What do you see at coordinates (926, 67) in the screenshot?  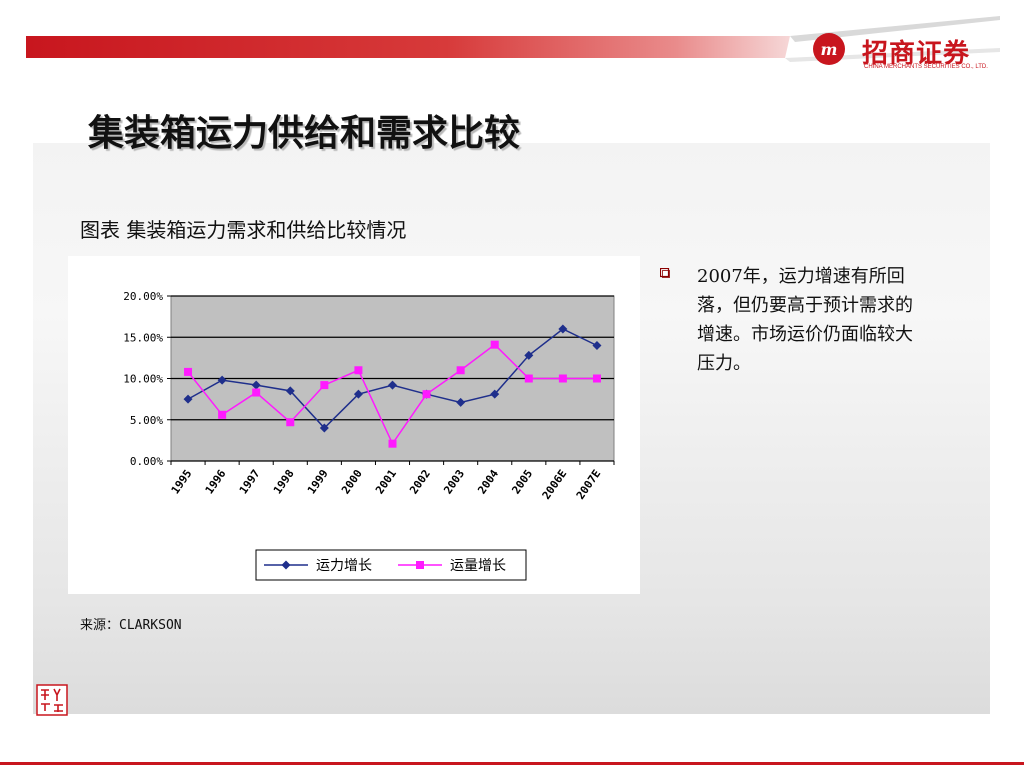 I see `company-english-name: CHINA MERCHANTS SECURITIES CO., LTD.` at bounding box center [926, 67].